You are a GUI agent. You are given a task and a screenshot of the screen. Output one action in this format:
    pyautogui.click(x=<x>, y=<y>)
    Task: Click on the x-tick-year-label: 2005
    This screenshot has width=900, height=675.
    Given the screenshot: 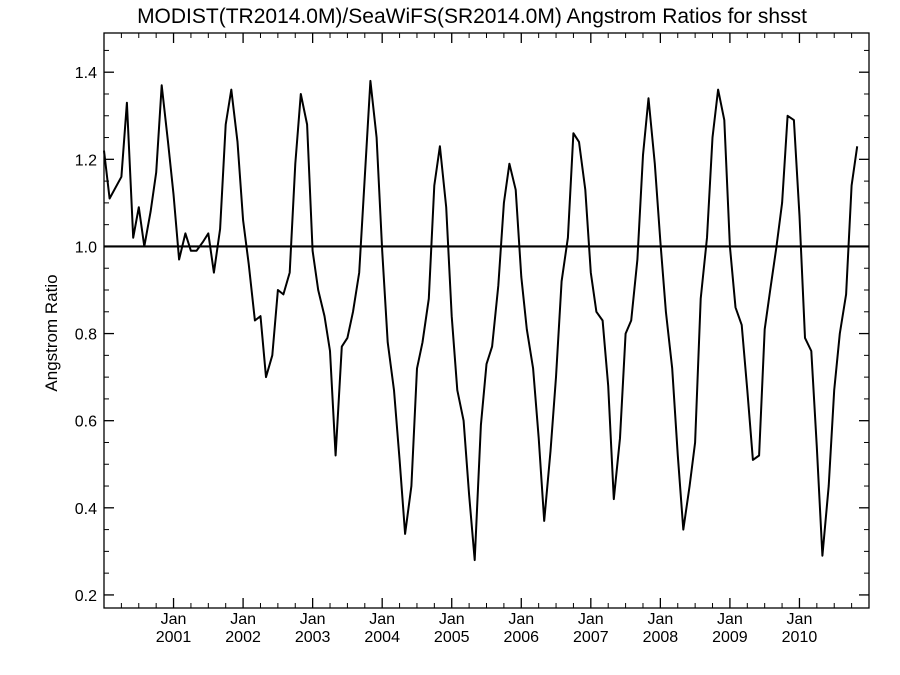 What is the action you would take?
    pyautogui.click(x=452, y=637)
    